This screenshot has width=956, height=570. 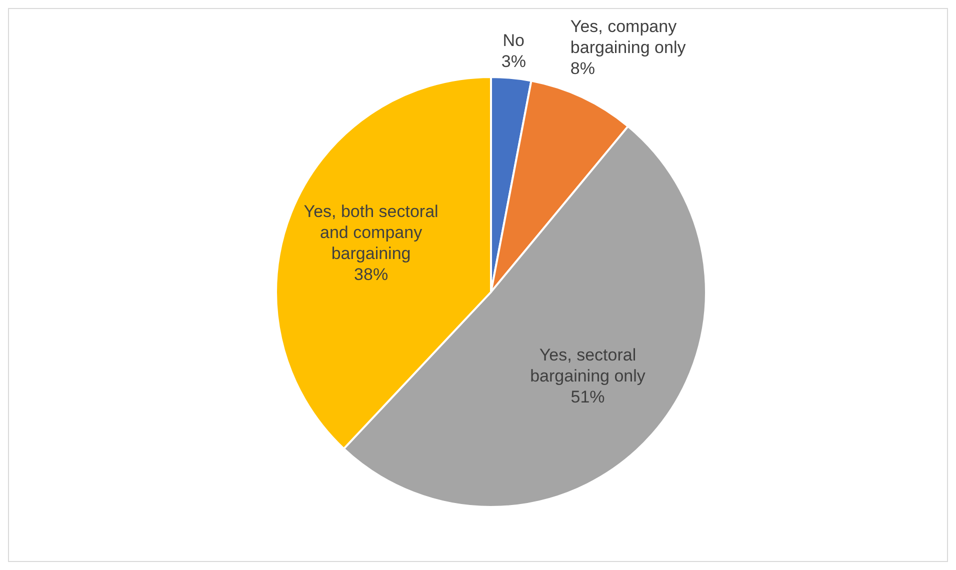 What do you see at coordinates (588, 366) in the screenshot?
I see `slice-label: Yes, sectoral bargaining only` at bounding box center [588, 366].